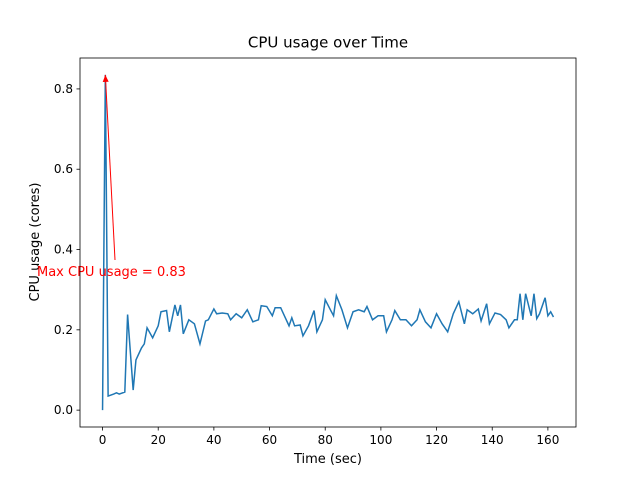  Describe the element at coordinates (436, 440) in the screenshot. I see `x-tick-label: 120` at that location.